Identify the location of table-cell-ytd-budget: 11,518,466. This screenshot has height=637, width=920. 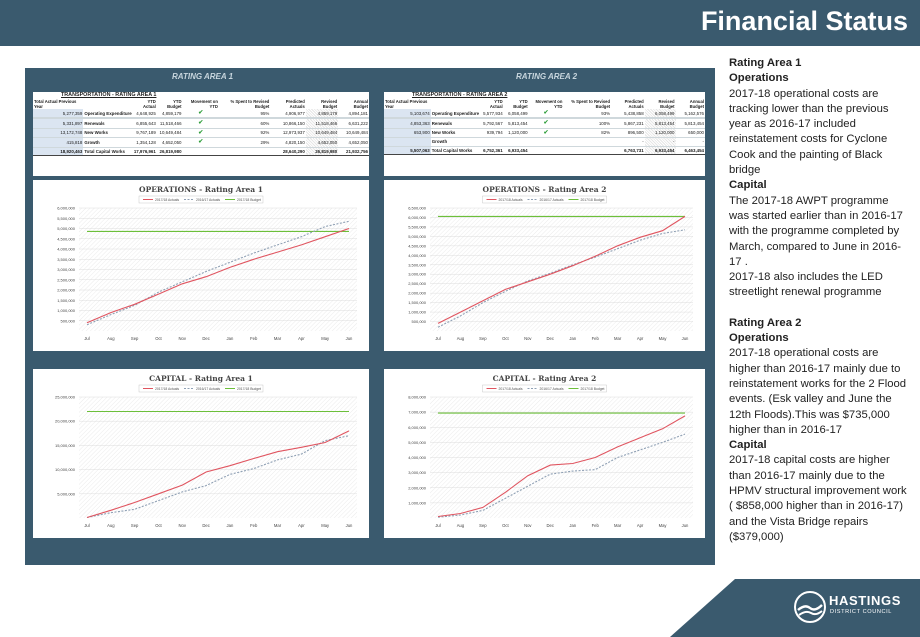
(169, 123).